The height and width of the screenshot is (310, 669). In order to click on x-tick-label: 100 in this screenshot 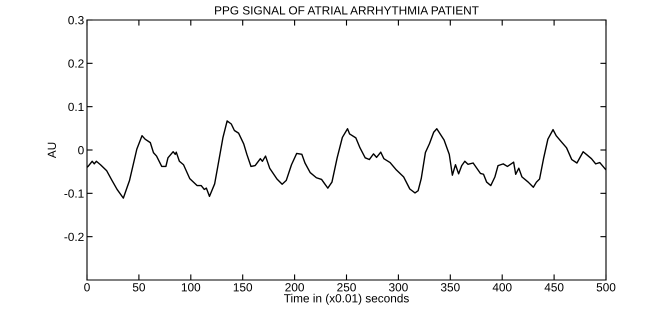, I will do `click(191, 287)`.